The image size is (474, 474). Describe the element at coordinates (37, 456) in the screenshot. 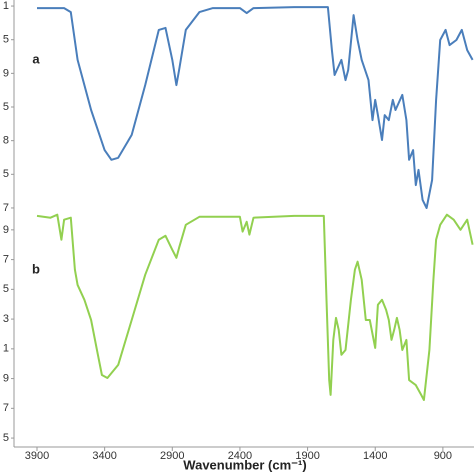

I see `x-tick-label: 3900` at that location.